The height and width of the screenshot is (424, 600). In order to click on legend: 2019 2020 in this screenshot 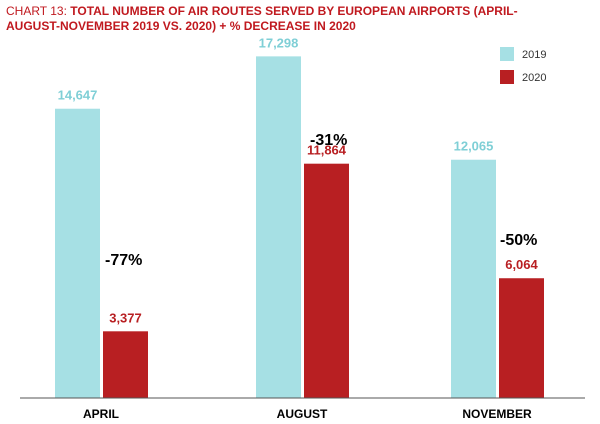, I will do `click(523, 65)`.